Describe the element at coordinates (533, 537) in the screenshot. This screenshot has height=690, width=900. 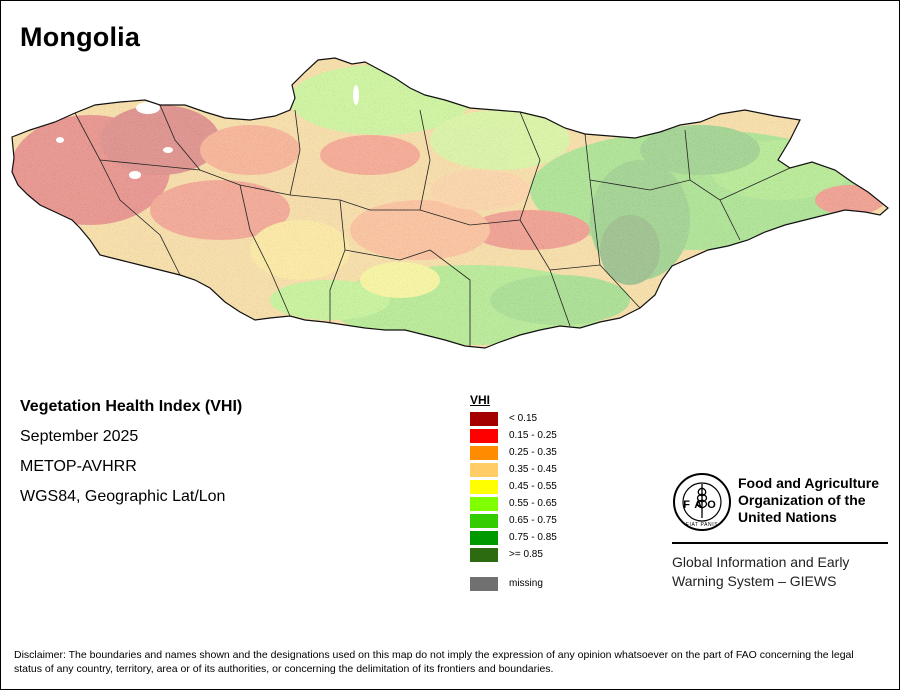
I see `legend-label: 0.75 - 0.85` at that location.